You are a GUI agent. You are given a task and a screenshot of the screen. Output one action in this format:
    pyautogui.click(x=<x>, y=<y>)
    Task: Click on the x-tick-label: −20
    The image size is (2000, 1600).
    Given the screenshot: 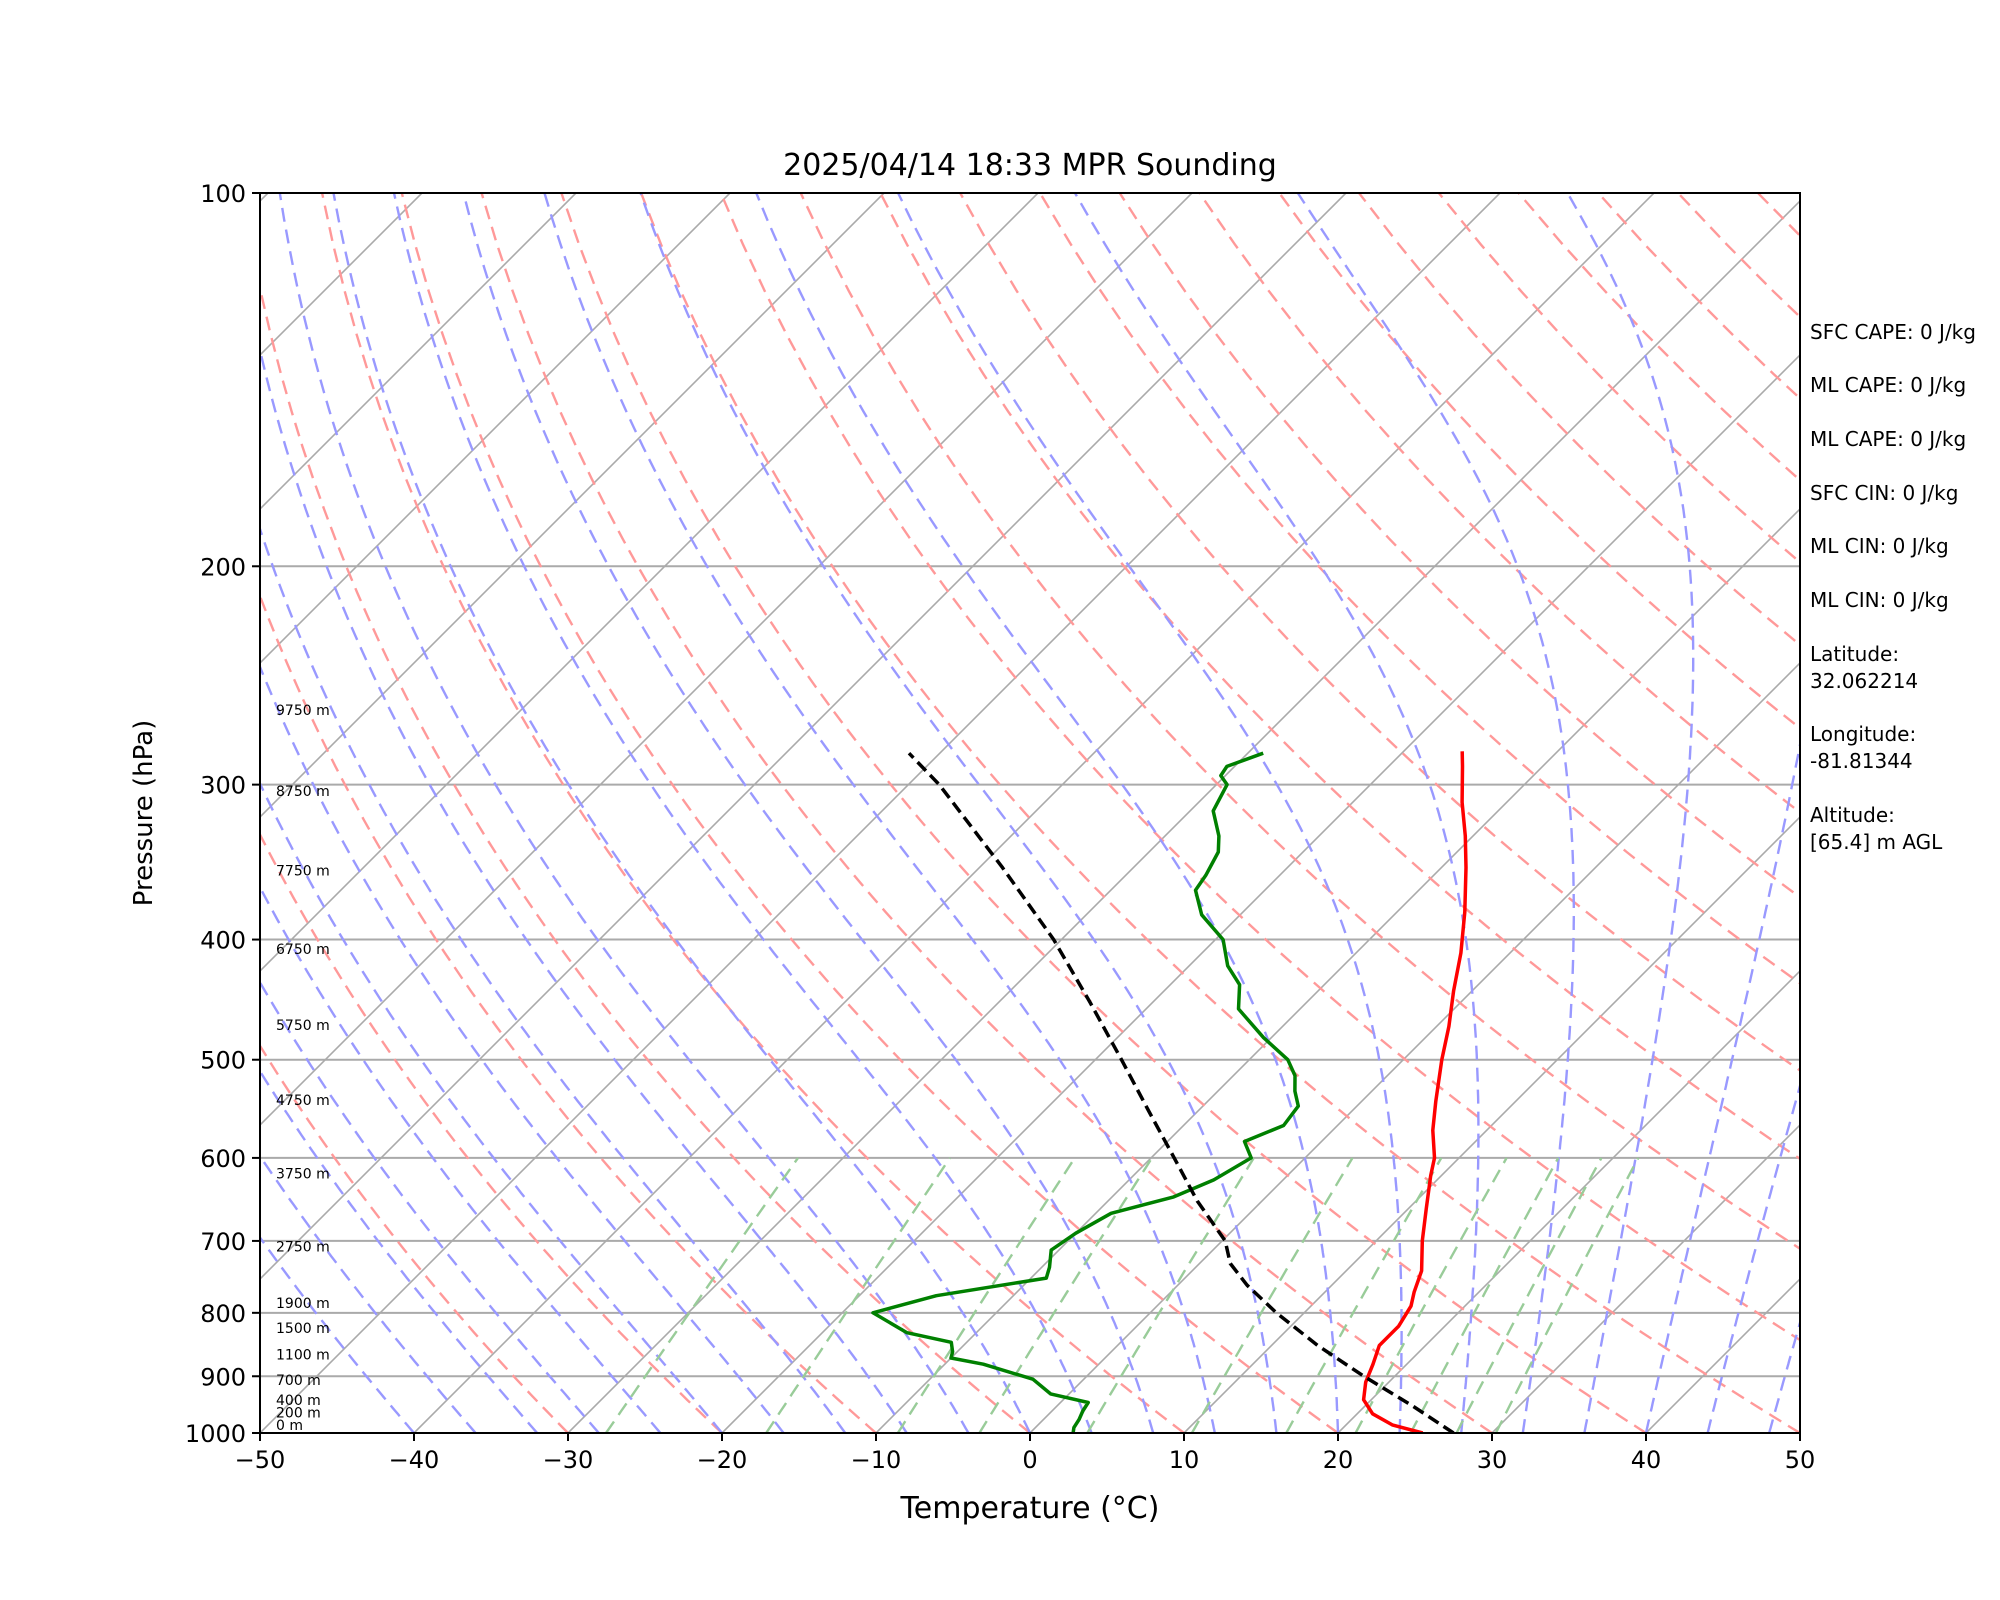 What is the action you would take?
    pyautogui.click(x=722, y=1460)
    